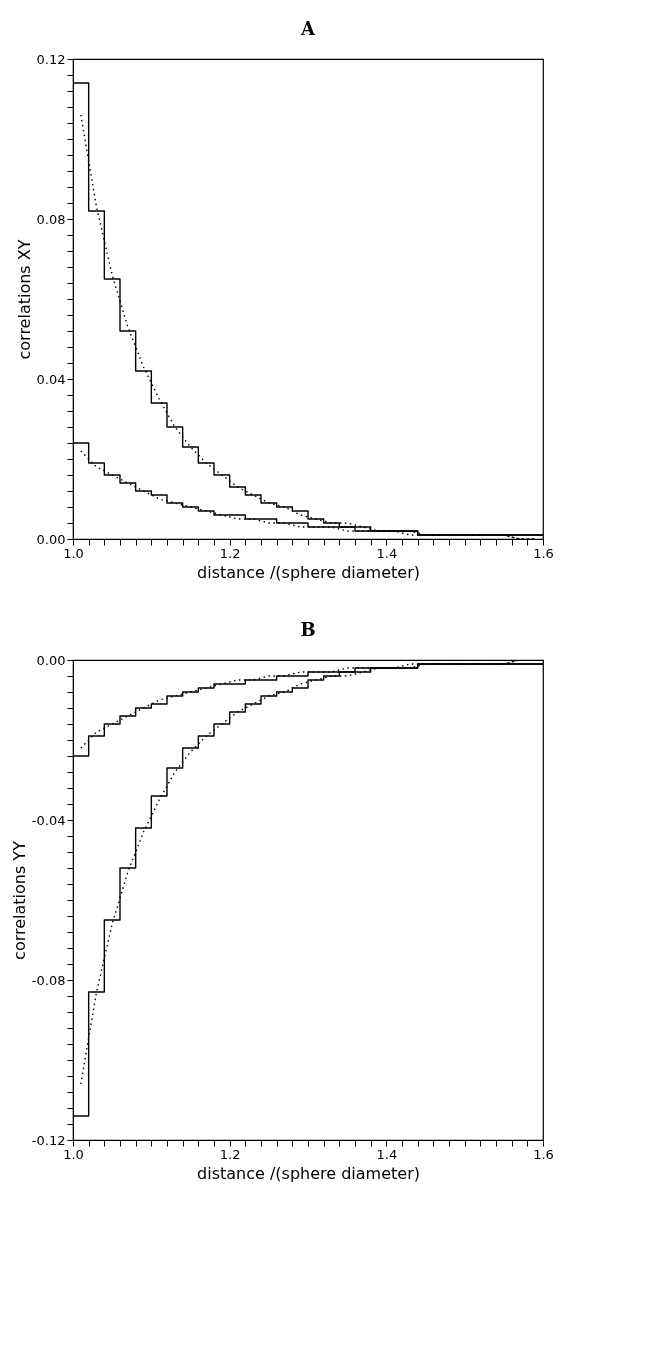 Image resolution: width=653 pixels, height=1372 pixels. What do you see at coordinates (51, 379) in the screenshot?
I see `y-tick-label: 0.04` at bounding box center [51, 379].